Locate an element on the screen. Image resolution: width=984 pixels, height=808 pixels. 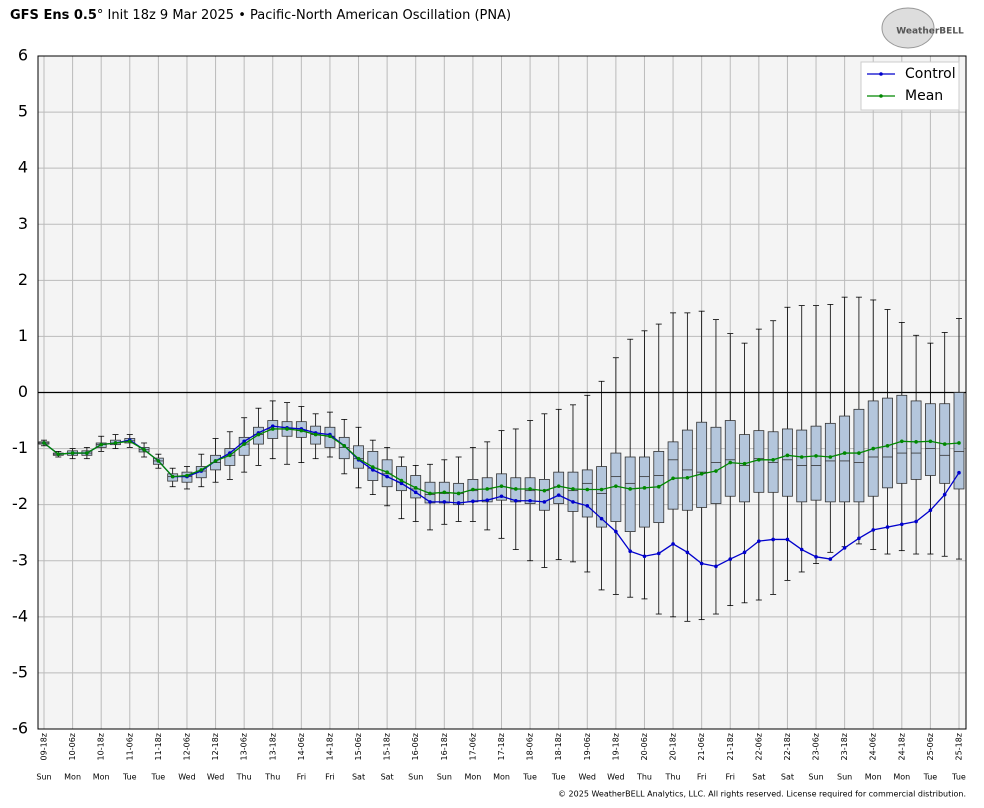
x-tick-label: 18-18z is located at coordinates (558, 746).